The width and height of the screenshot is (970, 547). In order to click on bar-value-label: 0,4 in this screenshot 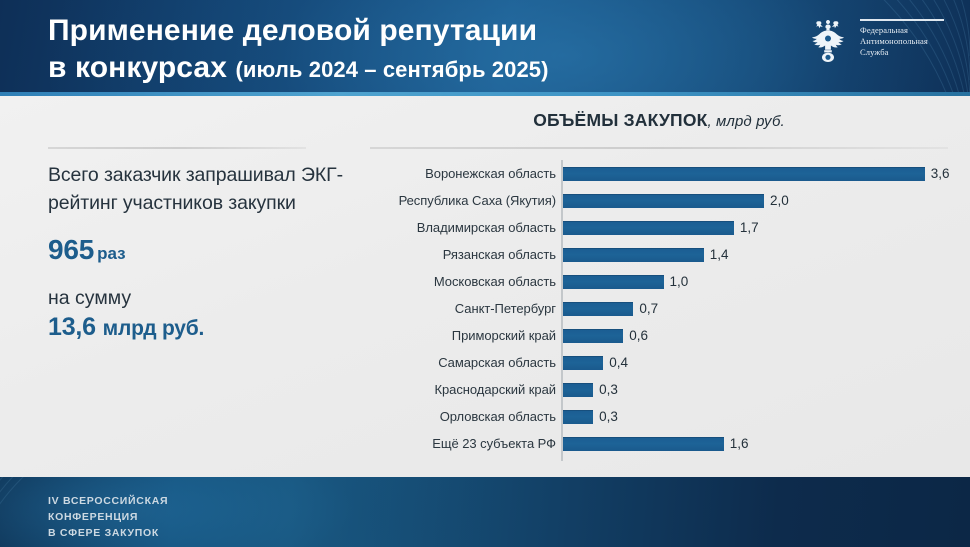, I will do `click(618, 362)`.